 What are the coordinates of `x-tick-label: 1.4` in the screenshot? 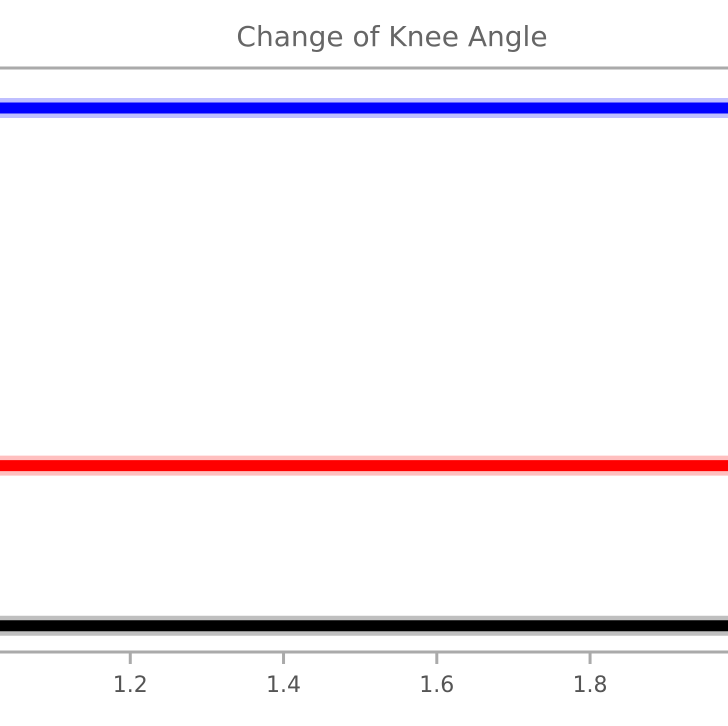 It's located at (283, 685).